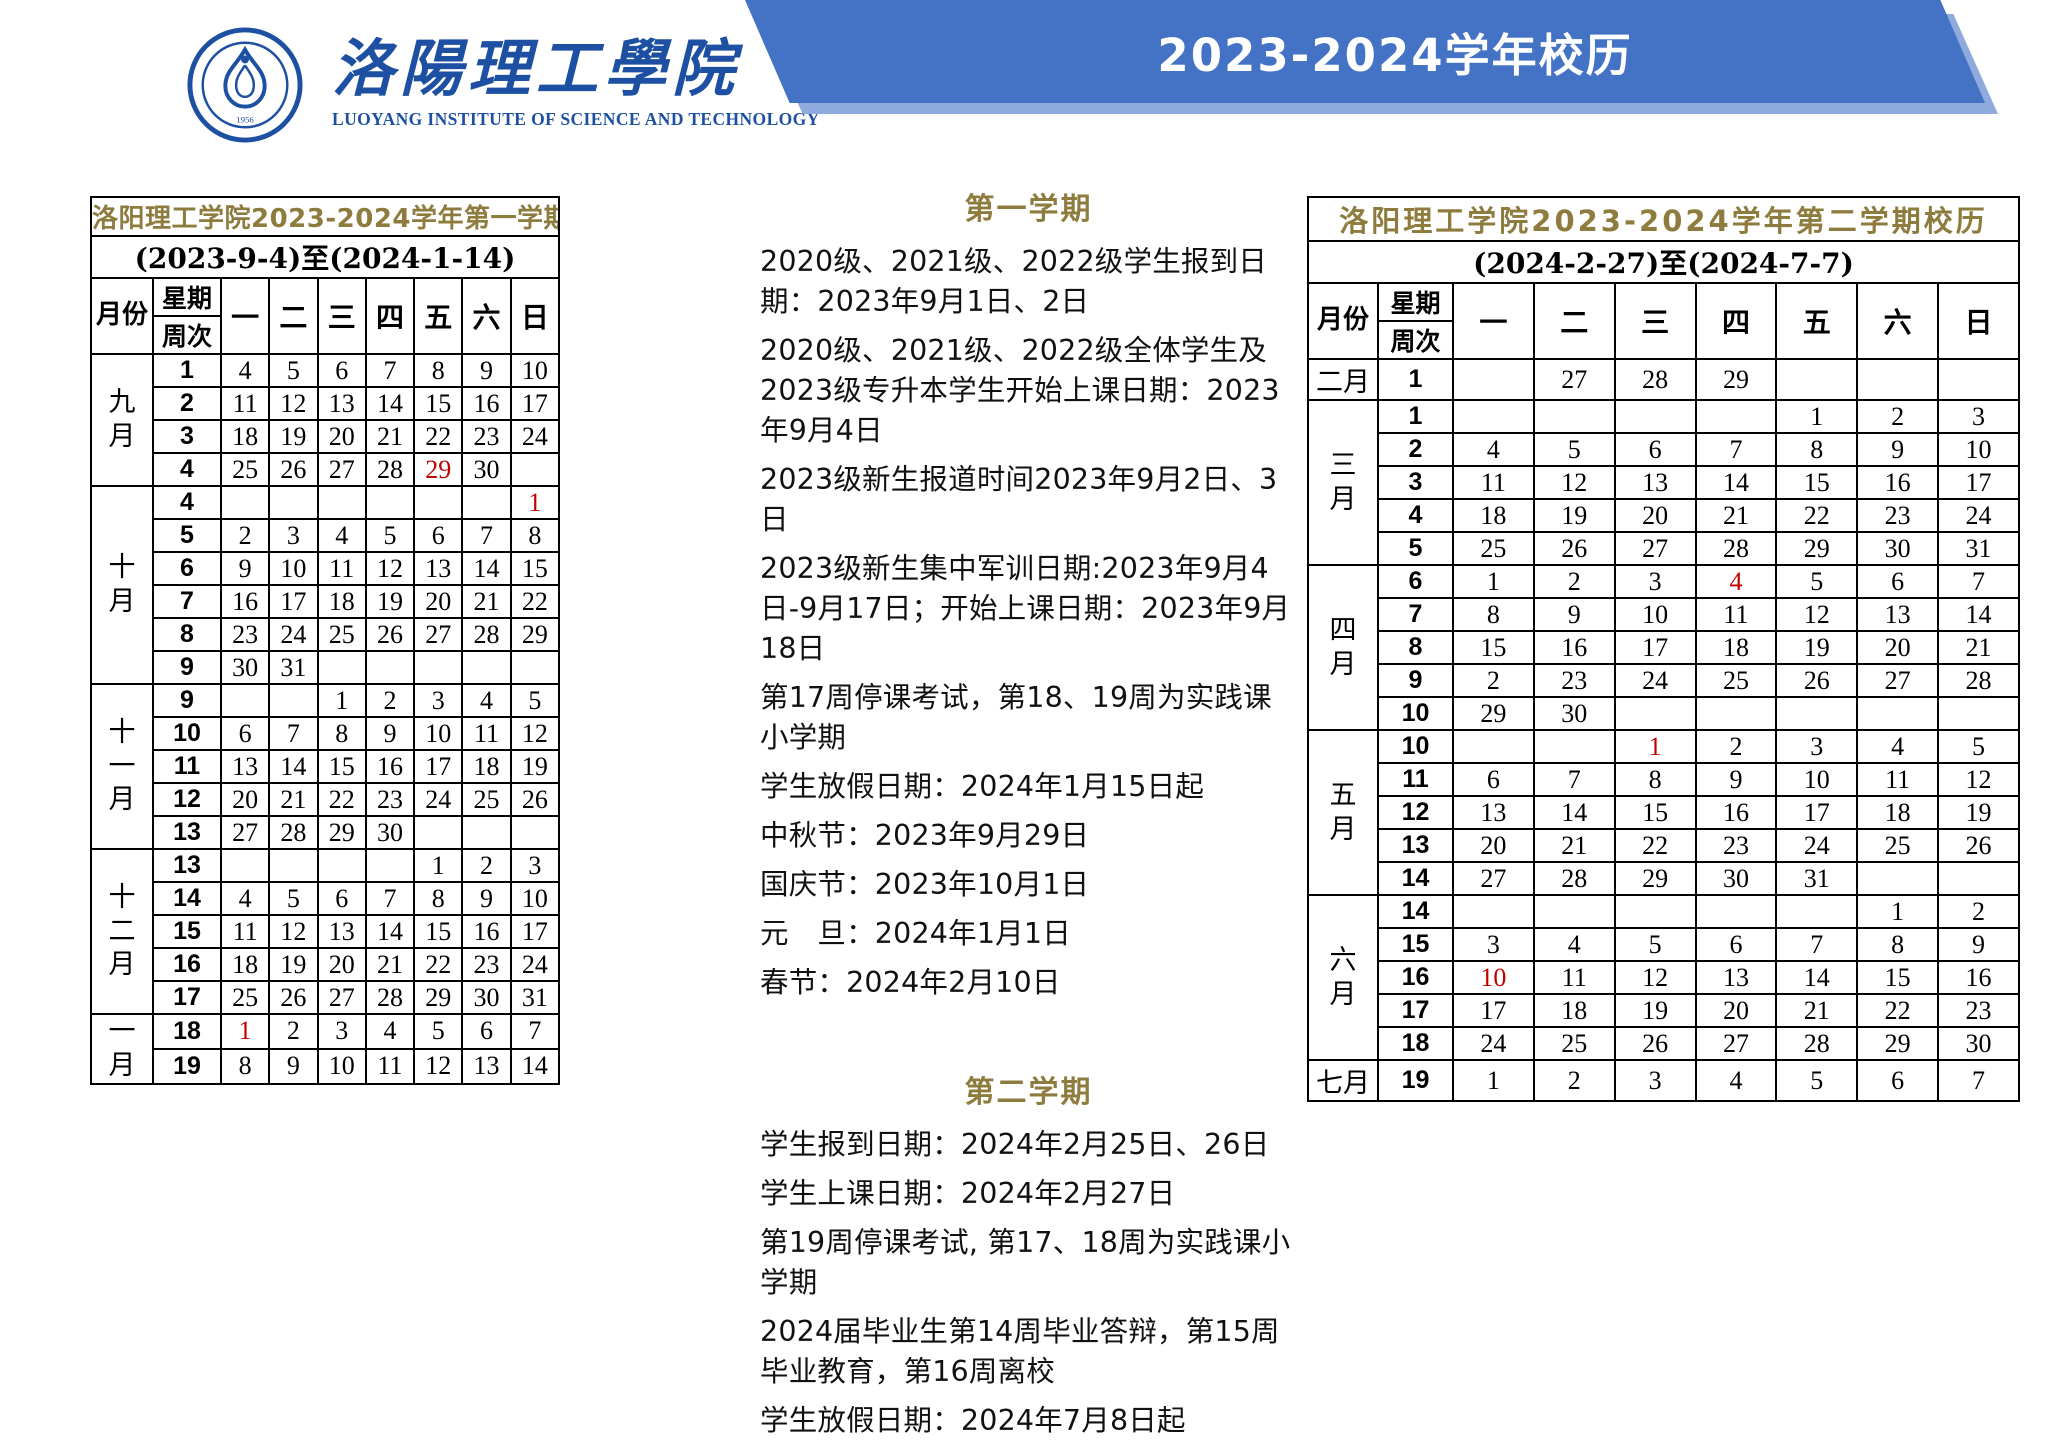 The height and width of the screenshot is (1447, 2048). I want to click on note-item: 2024届毕业生第14周毕业答辩，第15周毕业教育，第16周离校, so click(1020, 1351).